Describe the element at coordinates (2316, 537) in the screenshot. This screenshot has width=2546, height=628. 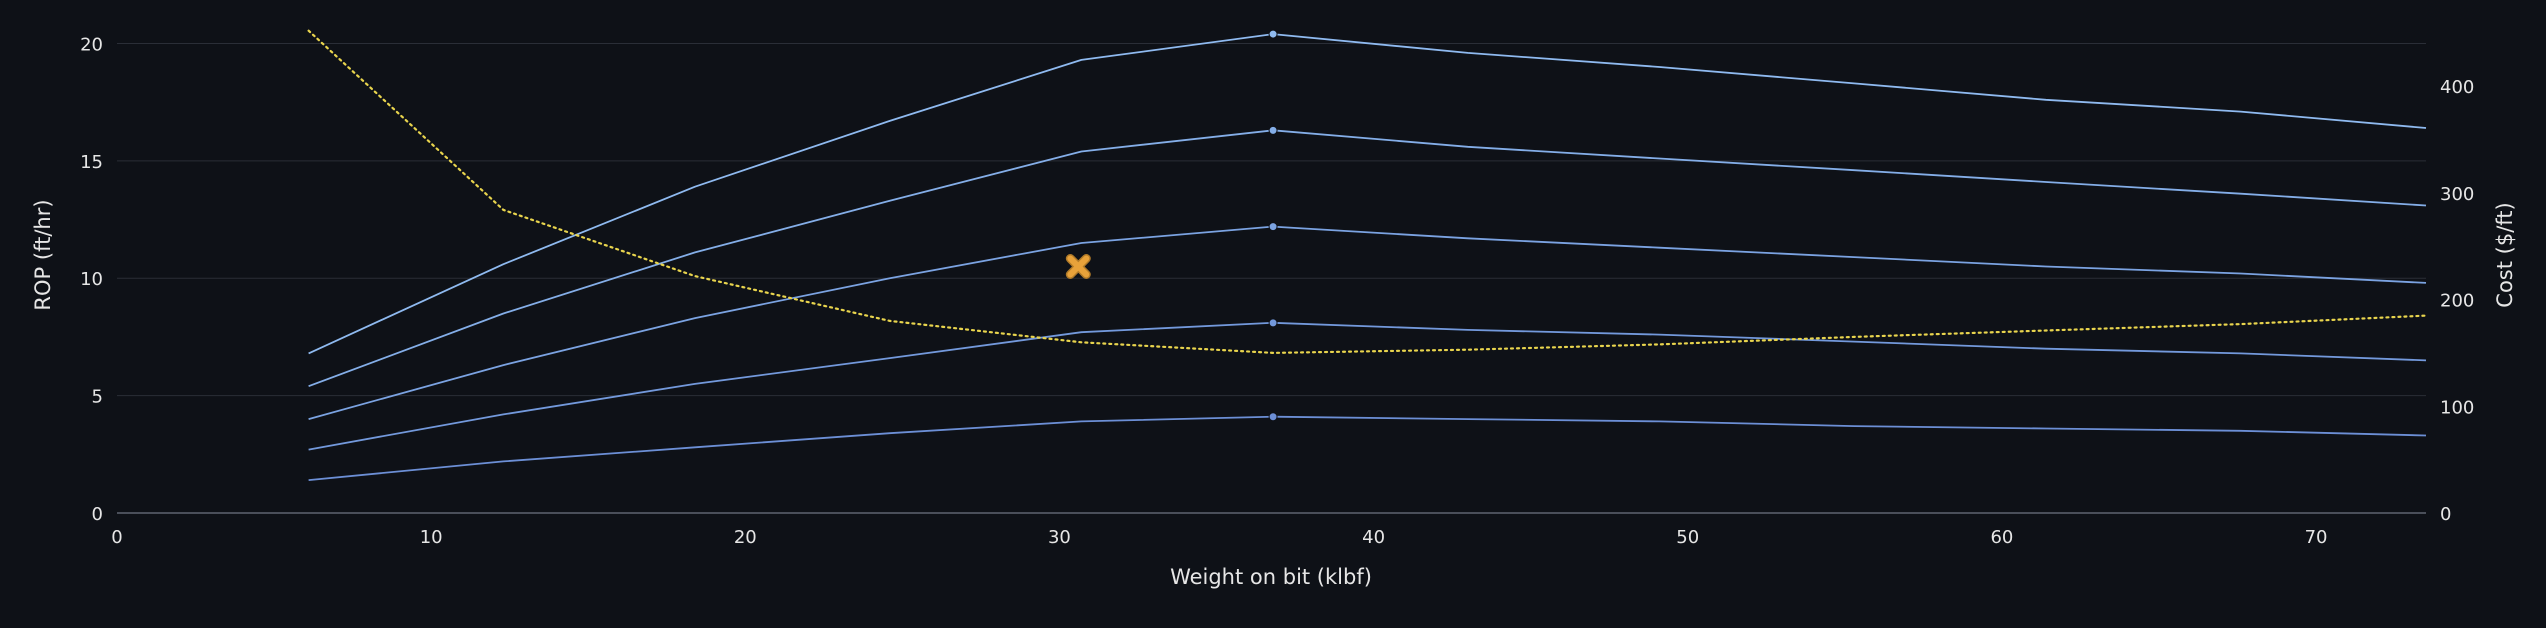
I see `x-tick-label: 70` at that location.